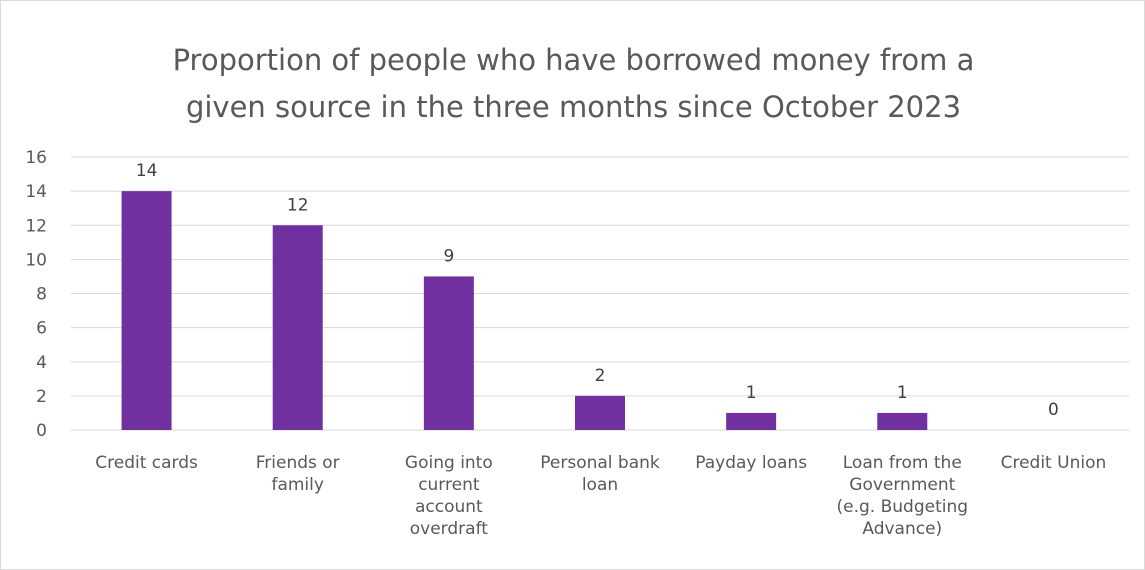 This screenshot has width=1145, height=570. Describe the element at coordinates (449, 463) in the screenshot. I see `category-label: Going into` at that location.